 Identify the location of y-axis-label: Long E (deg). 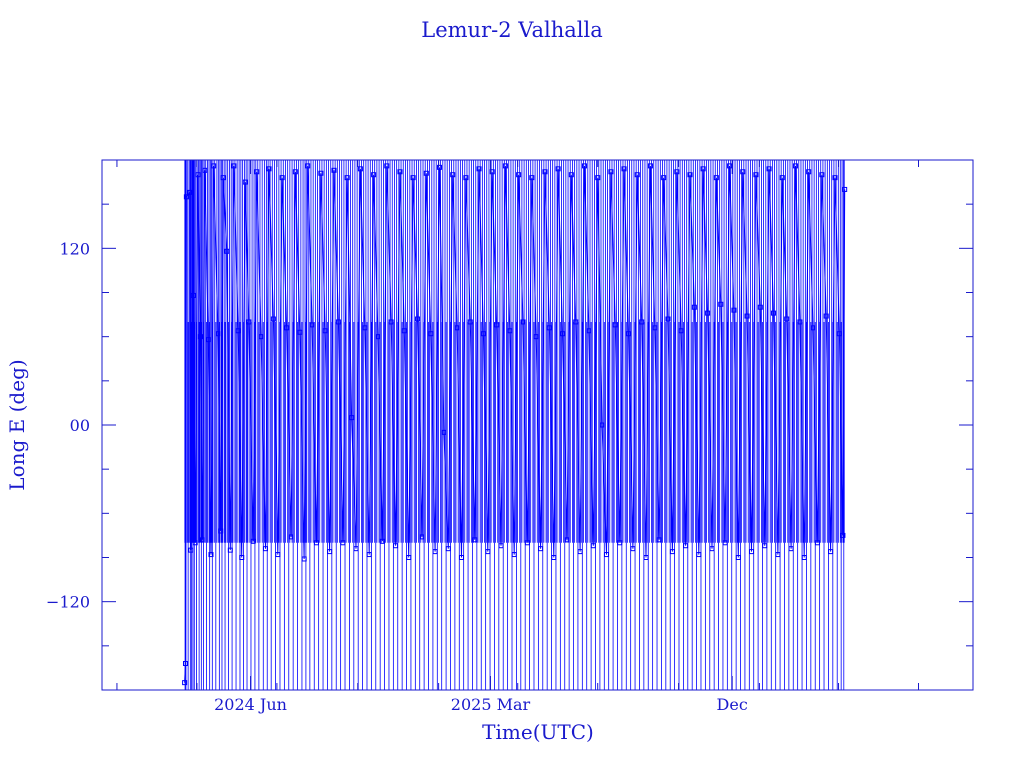
(17, 424).